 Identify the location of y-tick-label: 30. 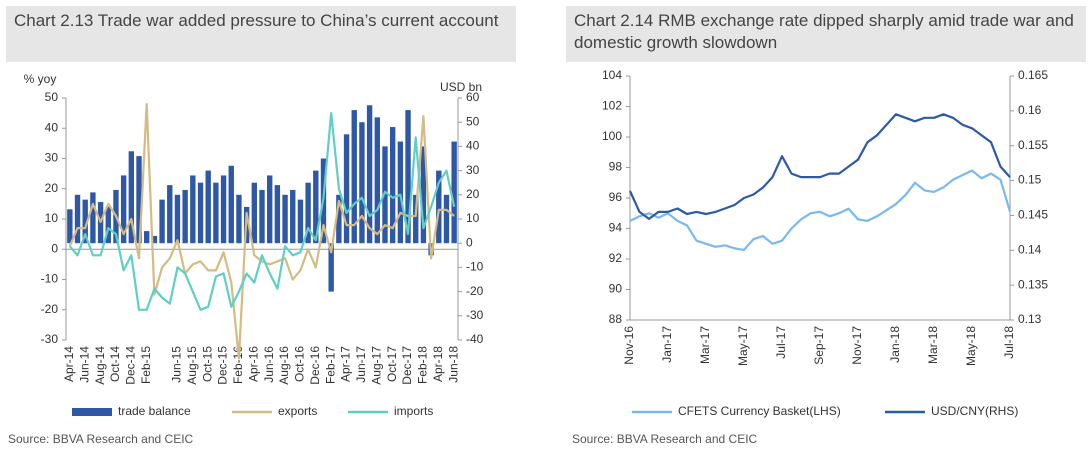
(52, 158).